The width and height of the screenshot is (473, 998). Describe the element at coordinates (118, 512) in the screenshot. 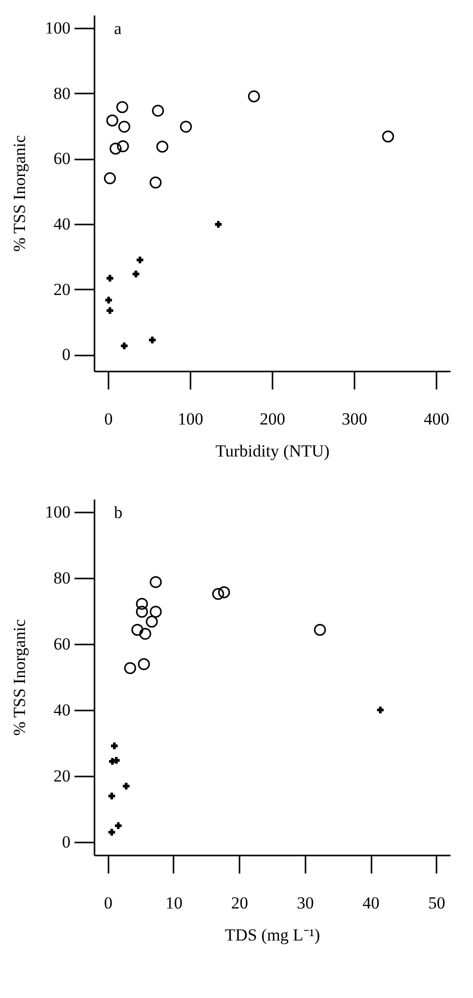

I see `annotation: b` at that location.